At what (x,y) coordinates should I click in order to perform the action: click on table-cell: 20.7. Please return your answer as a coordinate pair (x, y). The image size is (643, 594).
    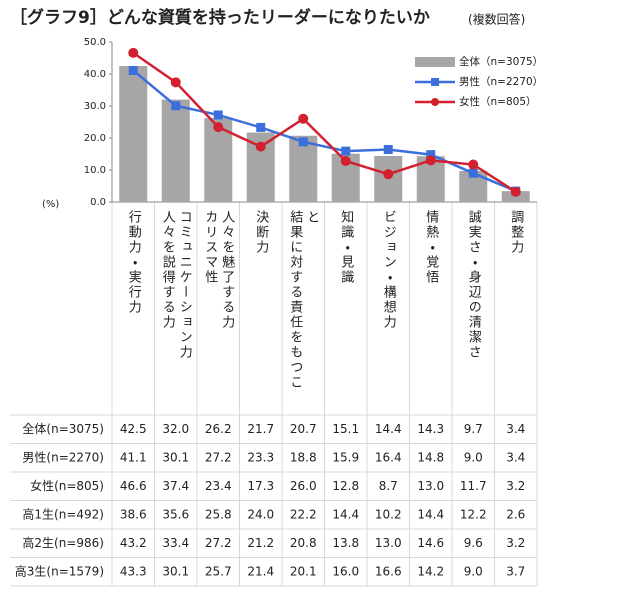
    Looking at the image, I should click on (303, 429).